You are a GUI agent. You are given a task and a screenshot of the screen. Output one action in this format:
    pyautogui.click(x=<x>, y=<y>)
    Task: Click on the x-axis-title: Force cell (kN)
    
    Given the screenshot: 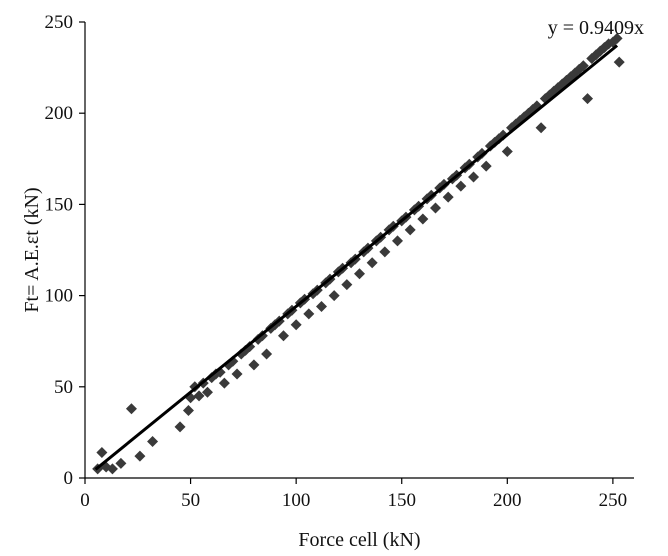 What is the action you would take?
    pyautogui.click(x=359, y=540)
    